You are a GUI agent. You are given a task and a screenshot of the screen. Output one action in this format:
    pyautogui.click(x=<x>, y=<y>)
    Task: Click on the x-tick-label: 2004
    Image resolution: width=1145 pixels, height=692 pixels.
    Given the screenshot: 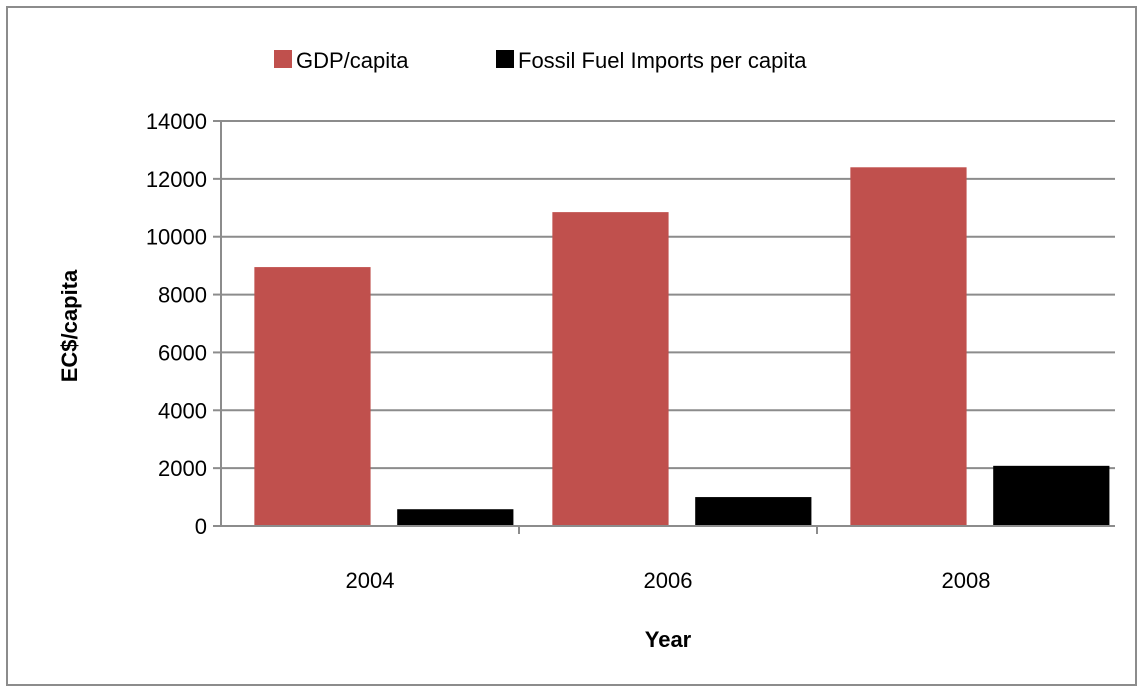 What is the action you would take?
    pyautogui.click(x=370, y=580)
    